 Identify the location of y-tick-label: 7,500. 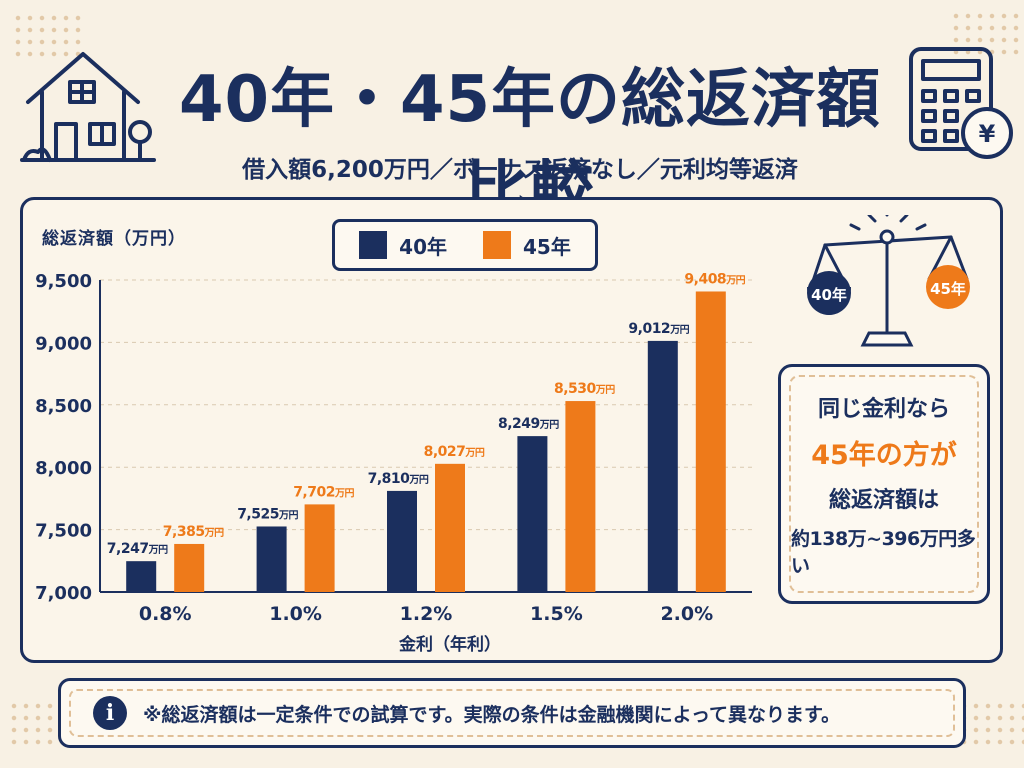
(63, 531).